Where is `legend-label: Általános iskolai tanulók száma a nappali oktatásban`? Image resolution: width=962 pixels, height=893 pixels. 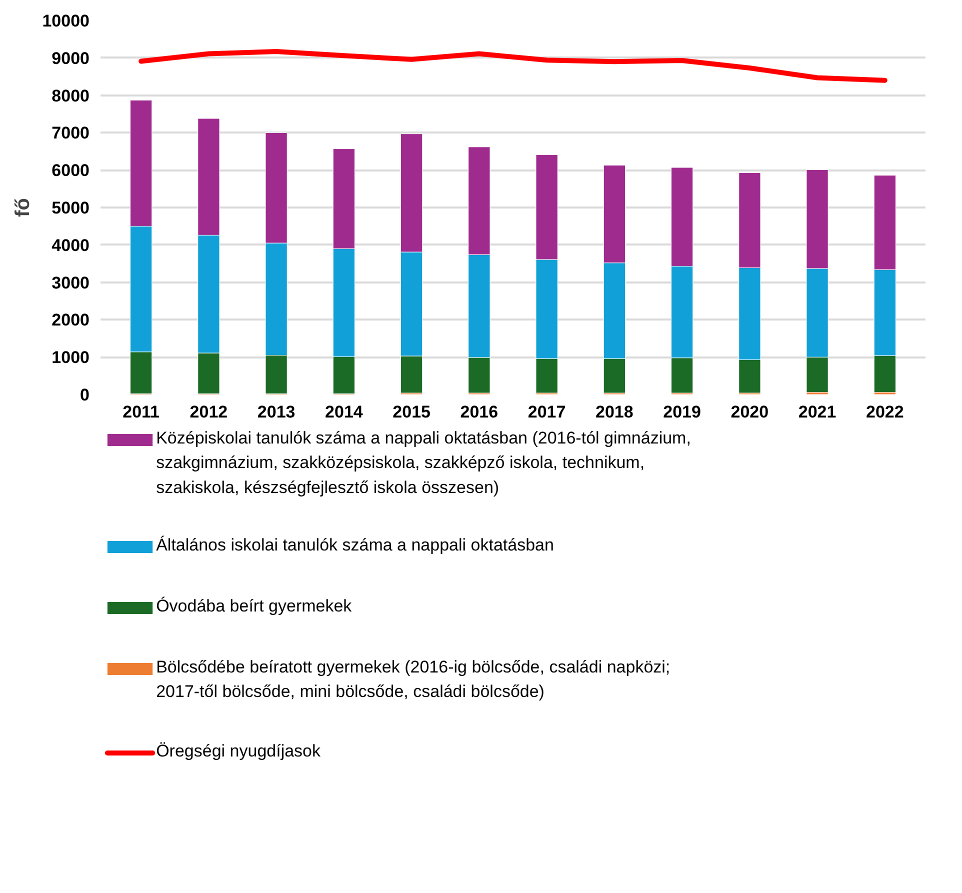
legend-label: Általános iskolai tanulók száma a nappali oktatásban is located at coordinates (355, 545).